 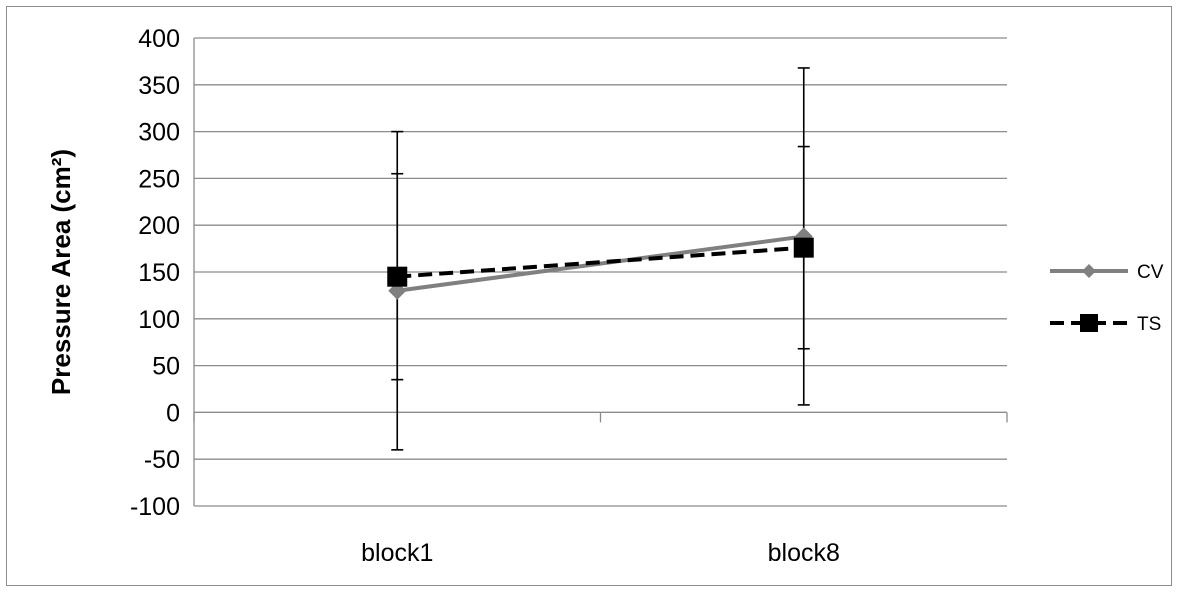 I want to click on legend-label-ts: TS, so click(x=1149, y=324).